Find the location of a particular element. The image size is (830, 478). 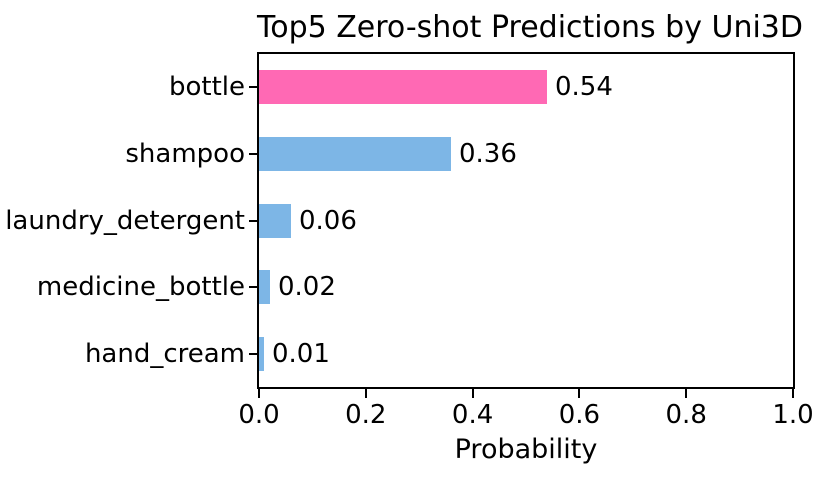

y-tick-label: hand_cream is located at coordinates (164, 353).